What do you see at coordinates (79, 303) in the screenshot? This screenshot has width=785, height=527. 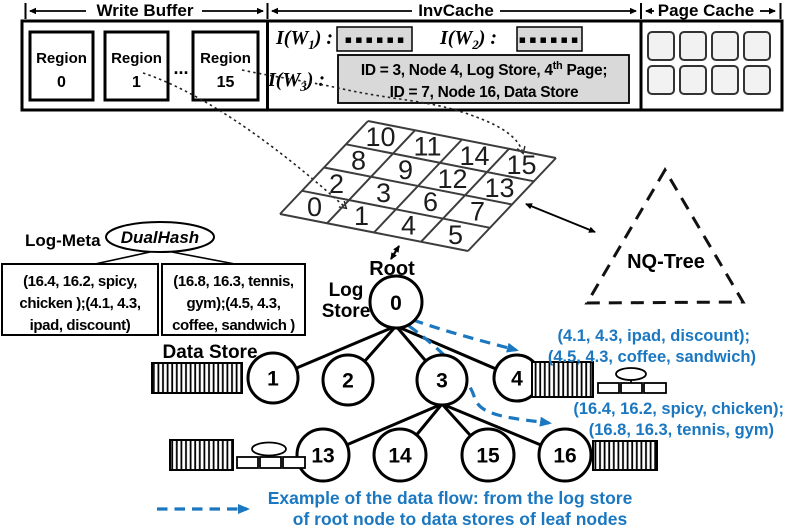 I see `log-meta-box1-line: chicken );(4.1, 4.3,` at bounding box center [79, 303].